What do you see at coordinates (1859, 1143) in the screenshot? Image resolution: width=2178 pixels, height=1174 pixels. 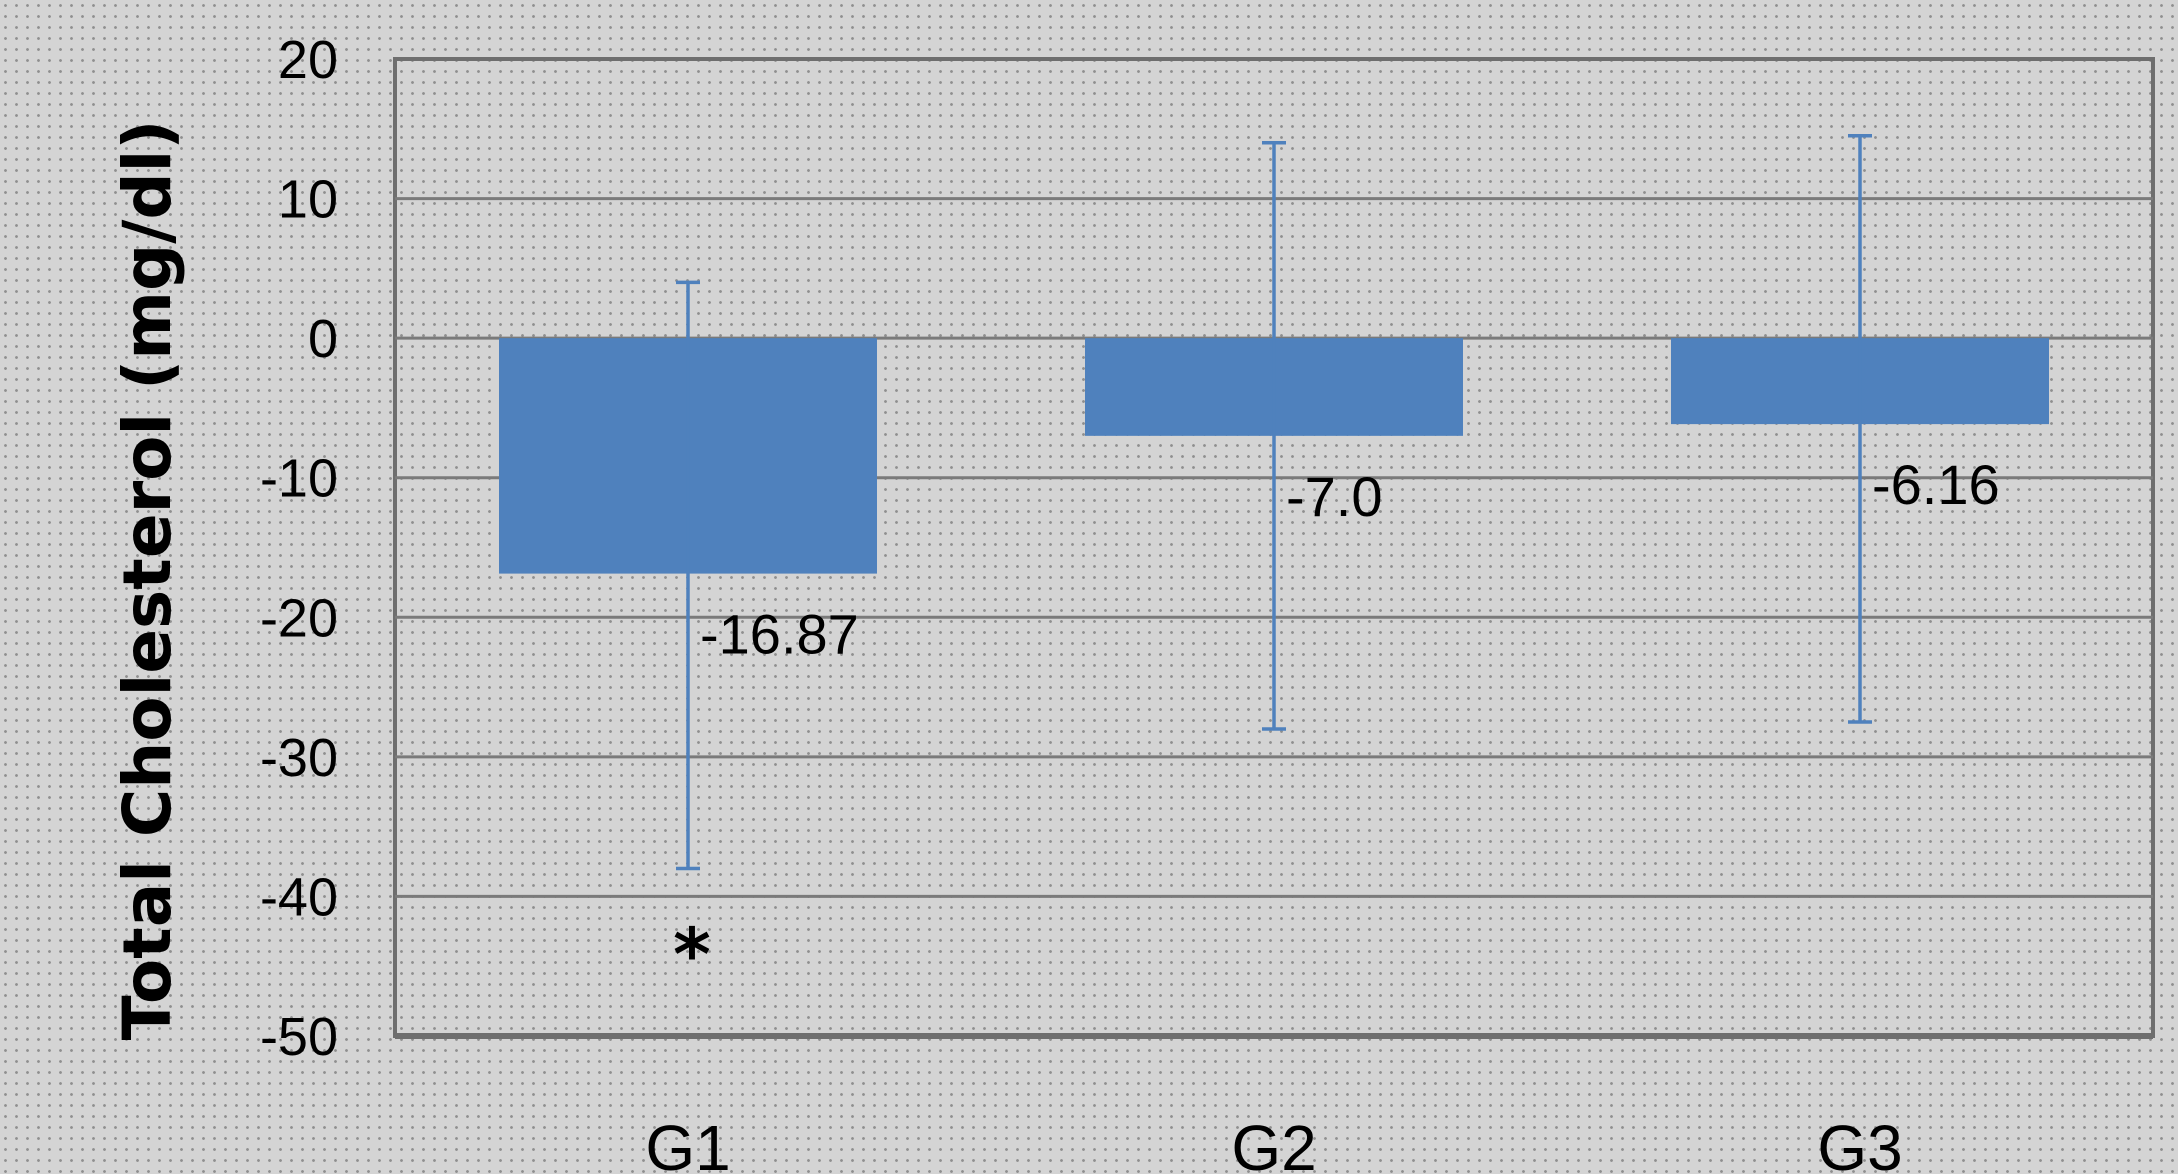 I see `x-tick-label: G3` at bounding box center [1859, 1143].